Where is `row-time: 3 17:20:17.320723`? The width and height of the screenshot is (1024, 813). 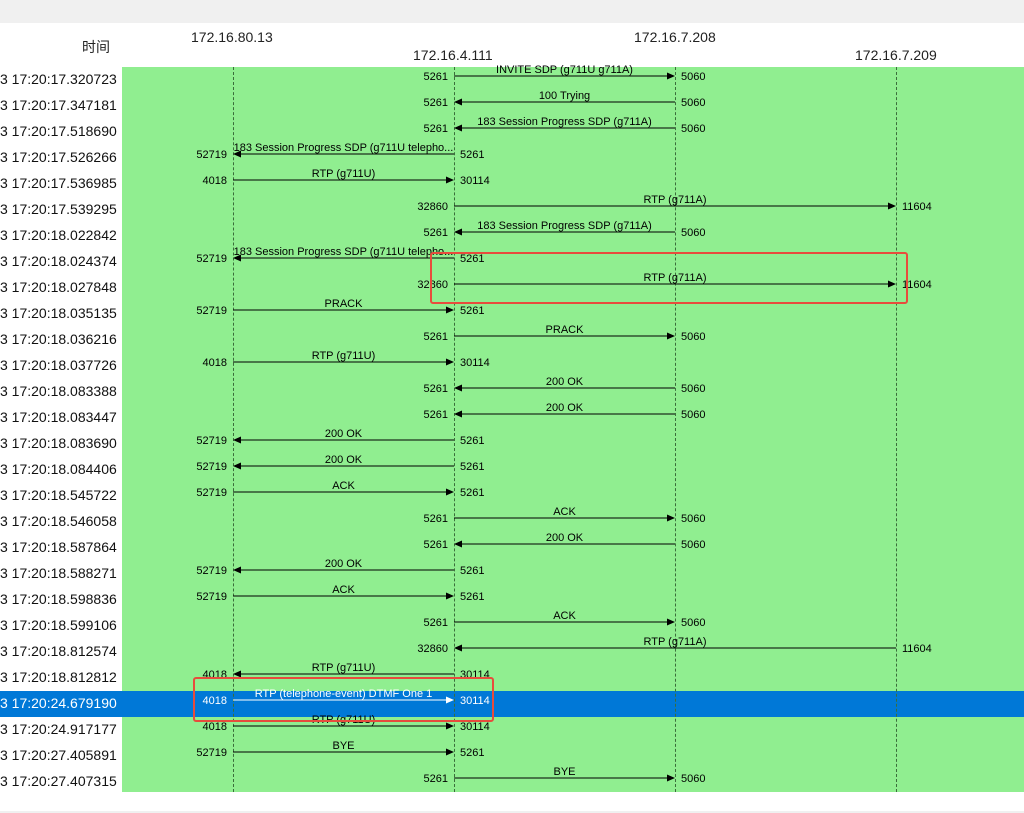
row-time: 3 17:20:17.320723 is located at coordinates (58, 79).